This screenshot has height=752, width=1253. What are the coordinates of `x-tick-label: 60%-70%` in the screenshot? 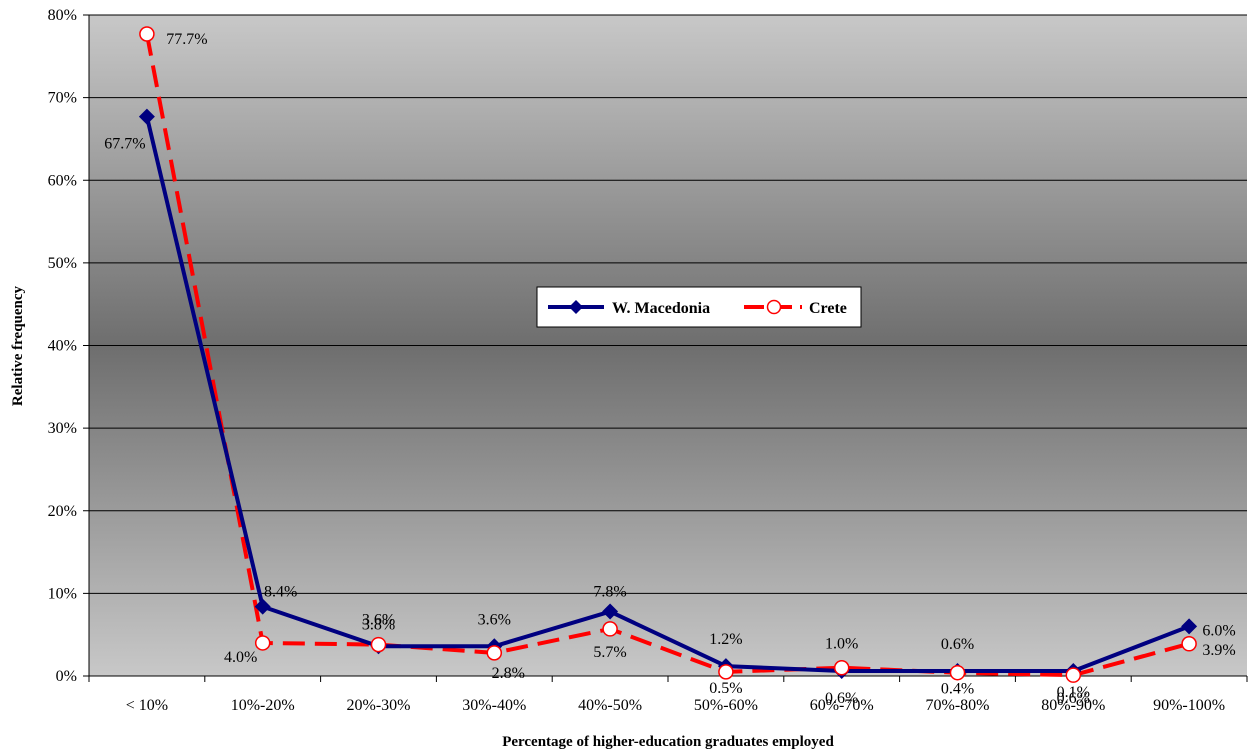 It's located at (842, 705).